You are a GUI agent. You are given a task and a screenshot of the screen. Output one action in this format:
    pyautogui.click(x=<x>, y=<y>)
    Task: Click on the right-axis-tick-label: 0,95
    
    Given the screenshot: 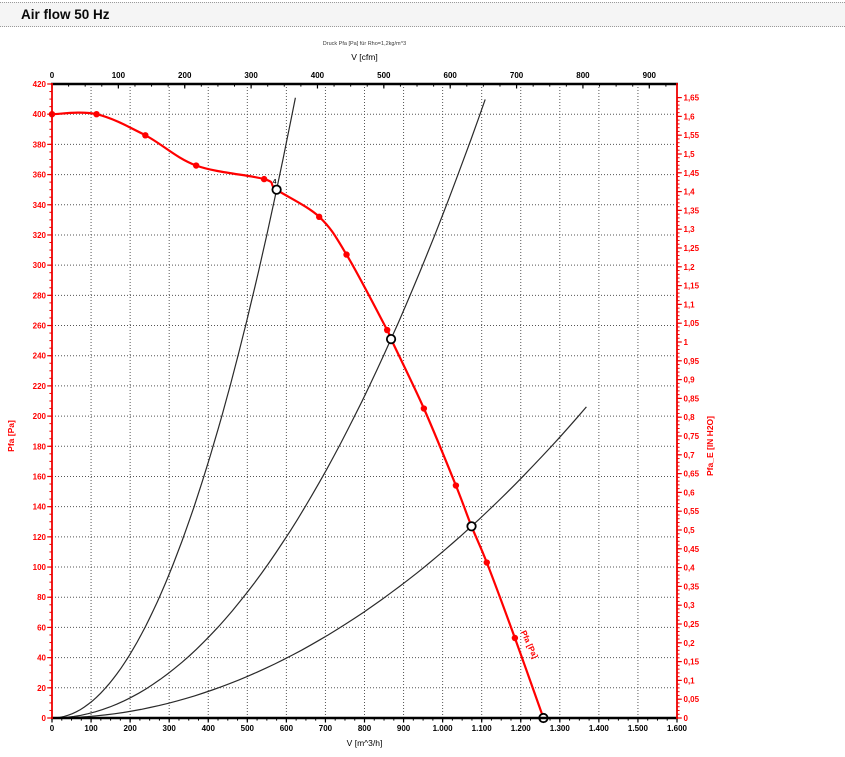 What is the action you would take?
    pyautogui.click(x=692, y=361)
    